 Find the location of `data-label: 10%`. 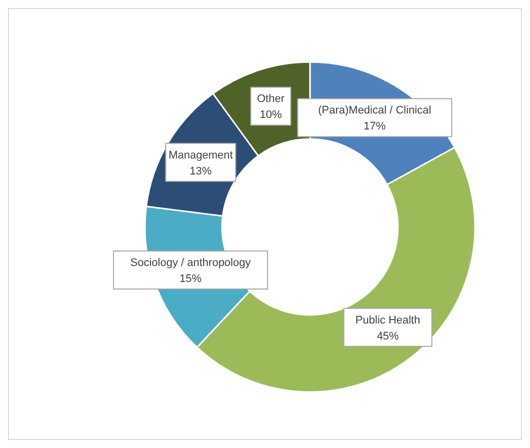

data-label: 10% is located at coordinates (271, 115).